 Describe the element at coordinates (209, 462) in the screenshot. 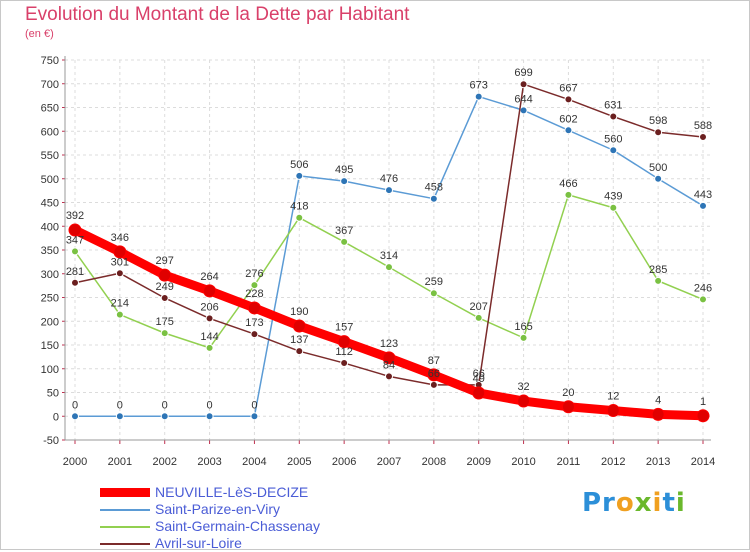

I see `x-tick-label: 2003` at that location.